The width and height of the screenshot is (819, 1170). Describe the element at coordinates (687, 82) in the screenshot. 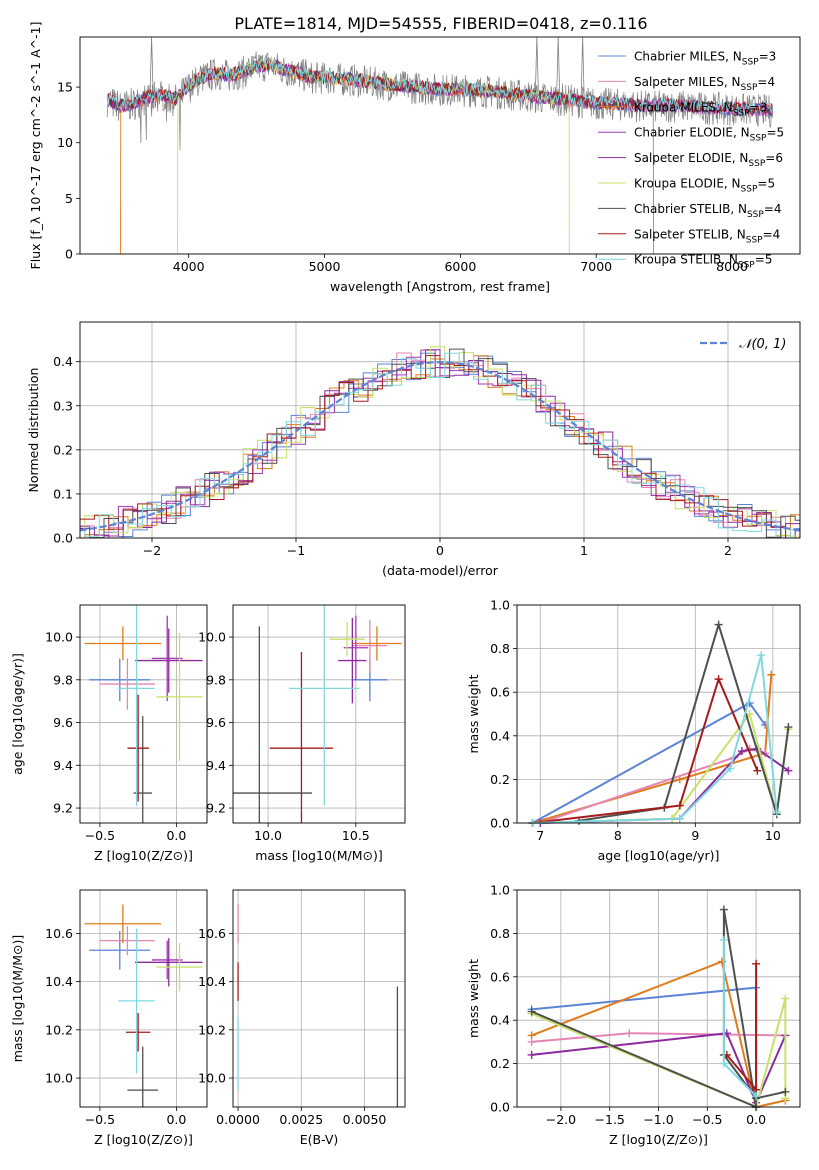

I see `legend-text: Salpeter MILES, N` at that location.